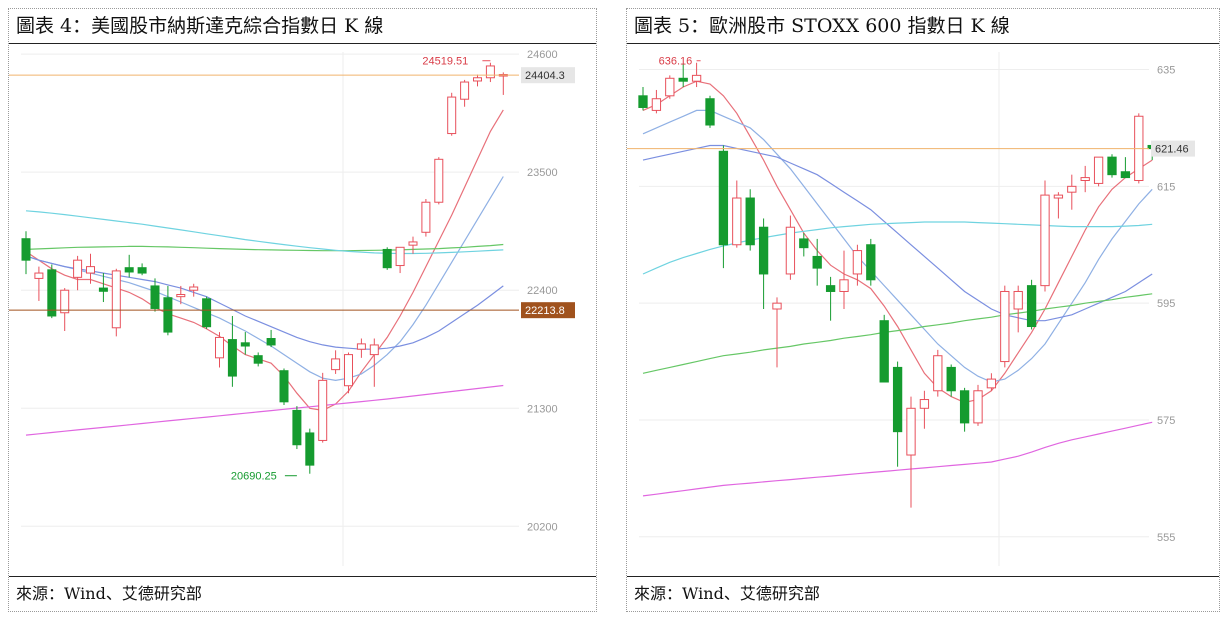 This screenshot has height=621, width=1230. What do you see at coordinates (302, 26) in the screenshot?
I see `panel-title: 圖表 4：美國股市納斯達克綜合指數日 K 線` at bounding box center [302, 26].